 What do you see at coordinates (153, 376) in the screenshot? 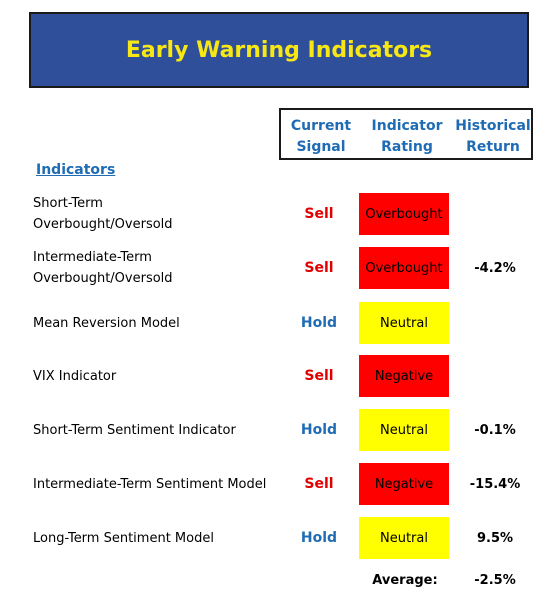
I see `indicator-name: VIX Indicator` at bounding box center [153, 376].